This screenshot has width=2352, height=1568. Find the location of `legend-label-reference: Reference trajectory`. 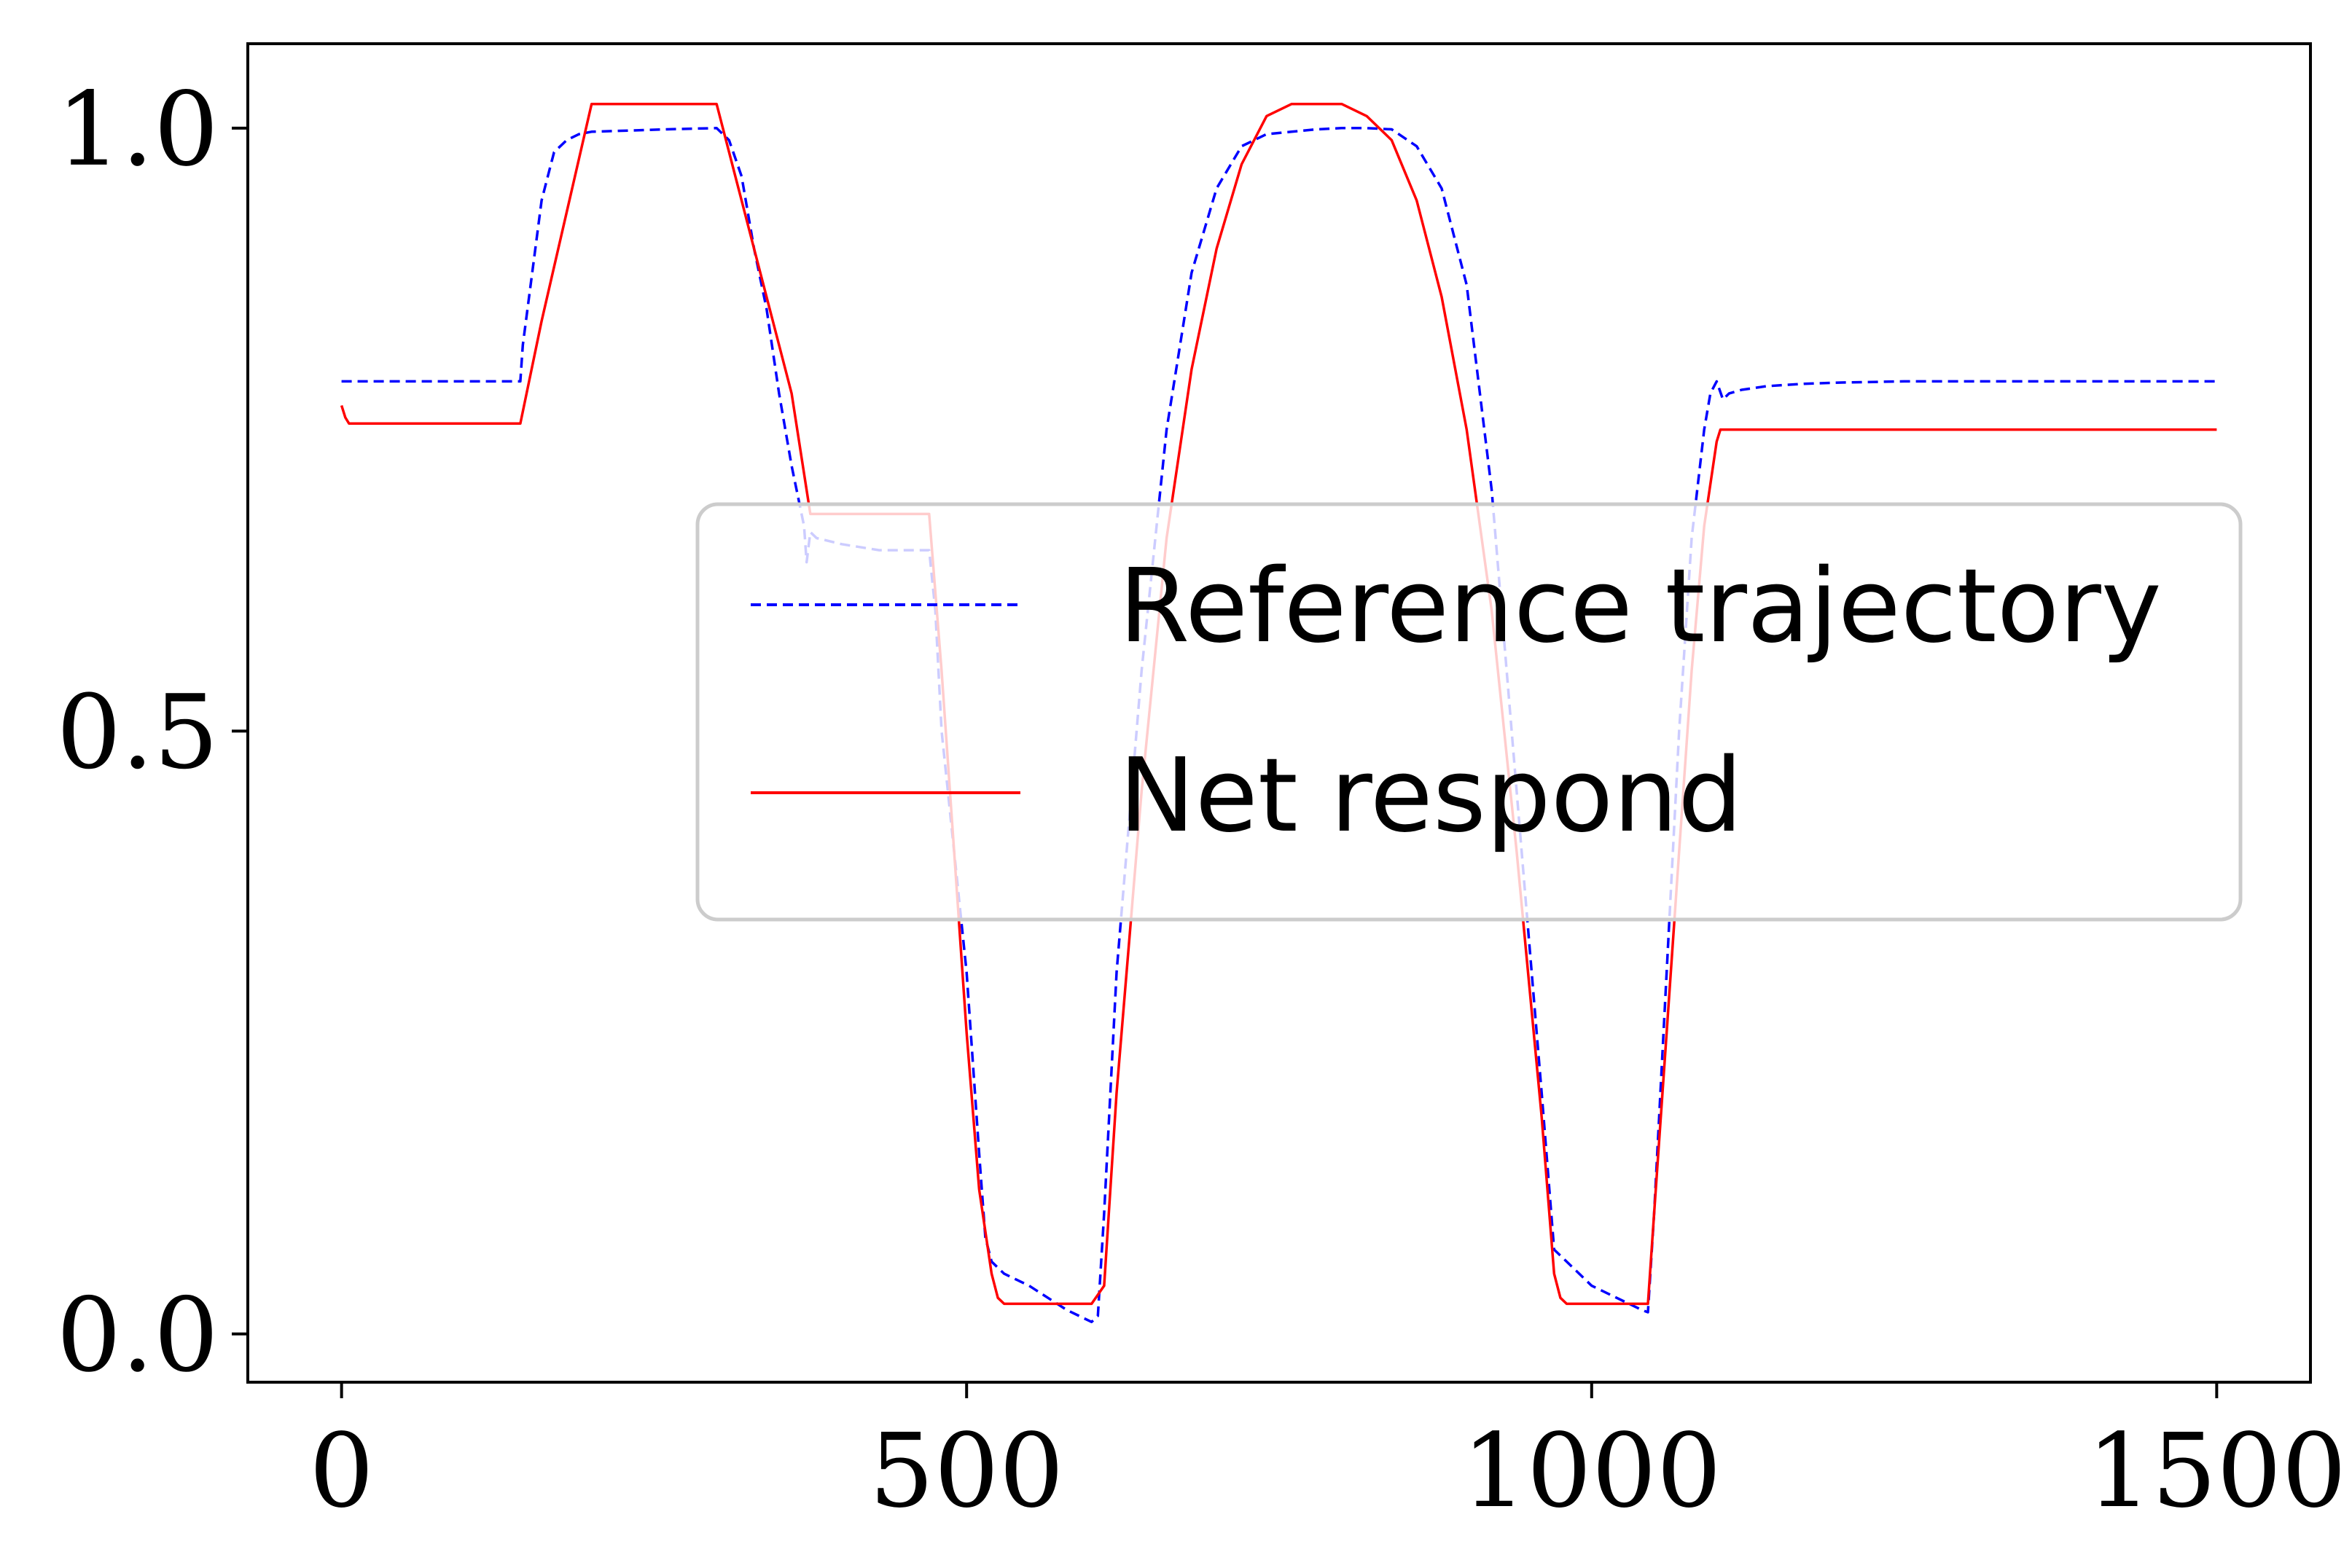

legend-label-reference: Reference trajectory is located at coordinates (1641, 606).